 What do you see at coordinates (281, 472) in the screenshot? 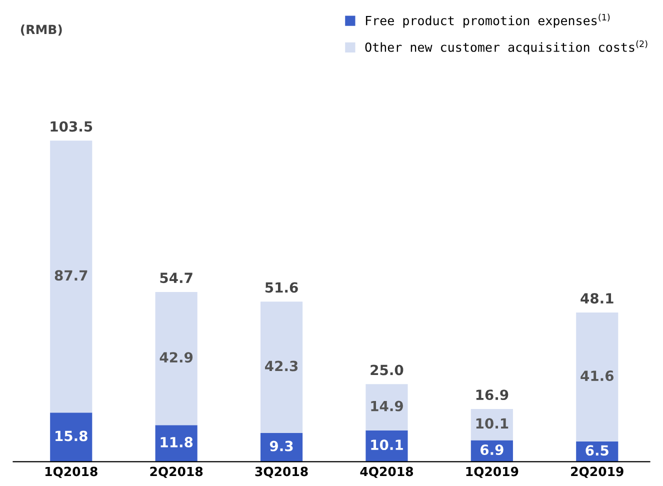
I see `x-tick-label: 3Q2018` at bounding box center [281, 472].